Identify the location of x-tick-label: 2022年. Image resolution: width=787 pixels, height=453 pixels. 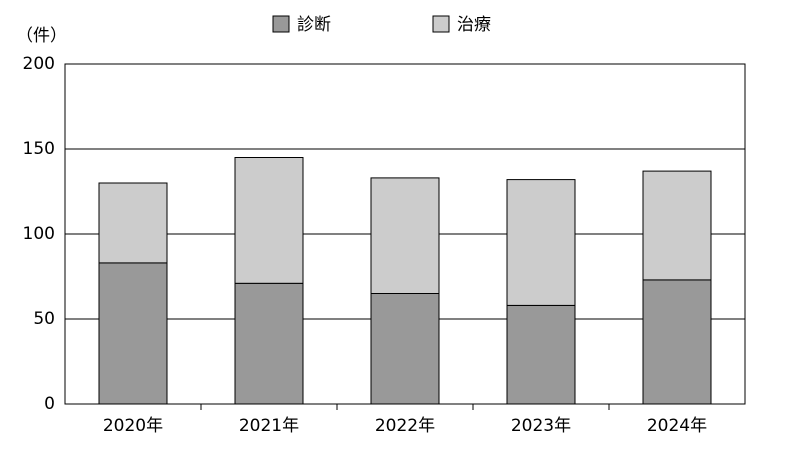
(405, 426).